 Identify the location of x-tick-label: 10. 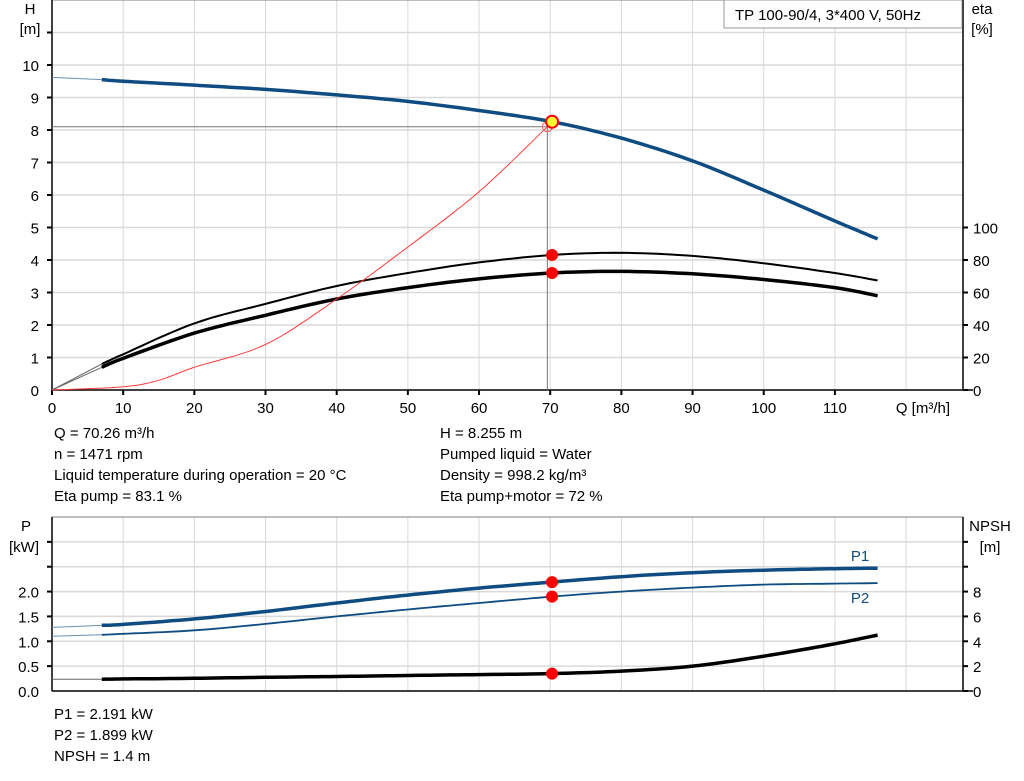
(123, 408).